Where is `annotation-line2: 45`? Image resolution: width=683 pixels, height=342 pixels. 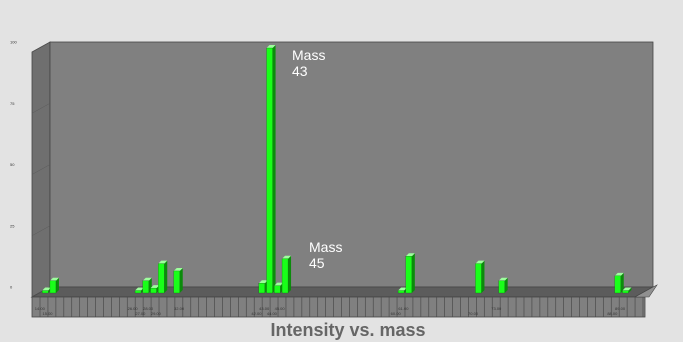 annotation-line2: 45 is located at coordinates (317, 263).